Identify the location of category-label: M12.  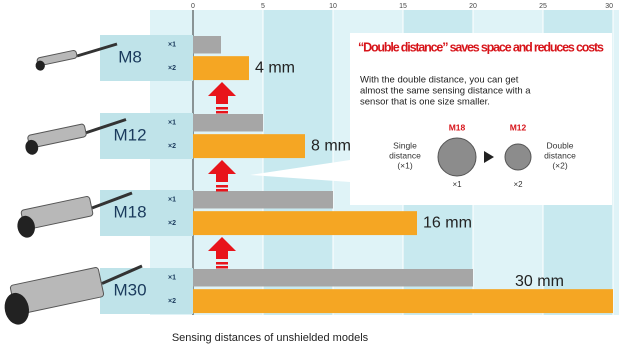
(129, 134).